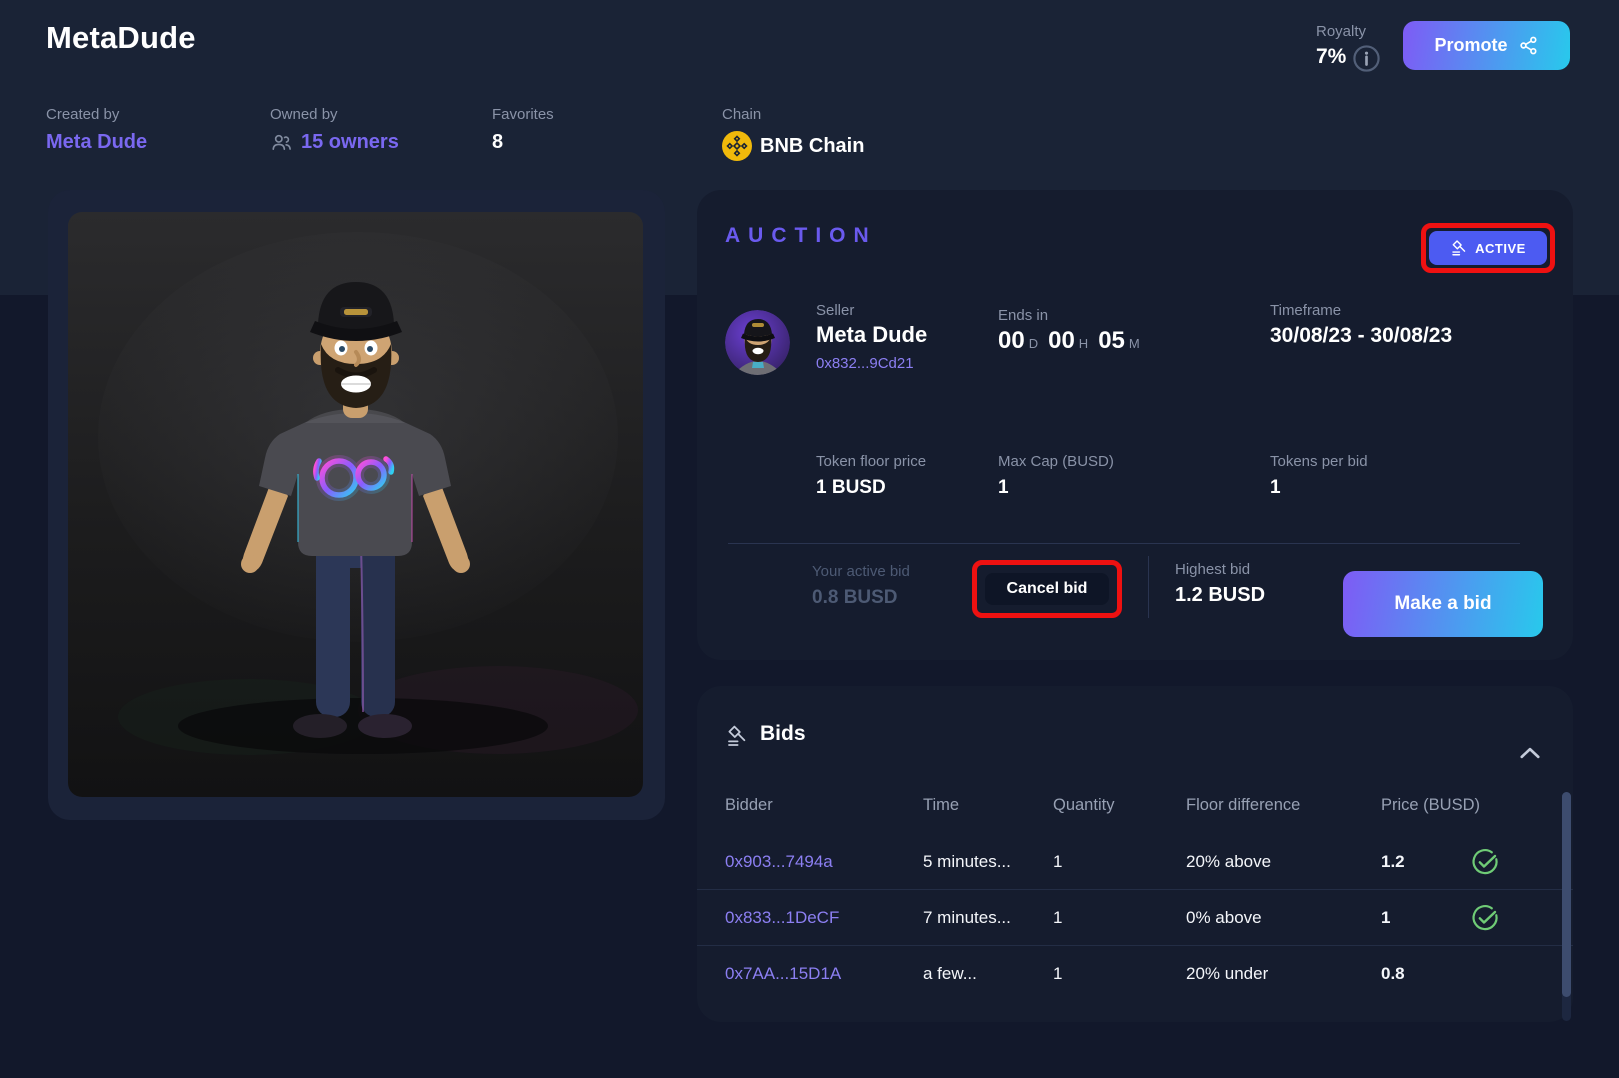  What do you see at coordinates (1023, 315) in the screenshot?
I see `ends-in-label: Ends in` at bounding box center [1023, 315].